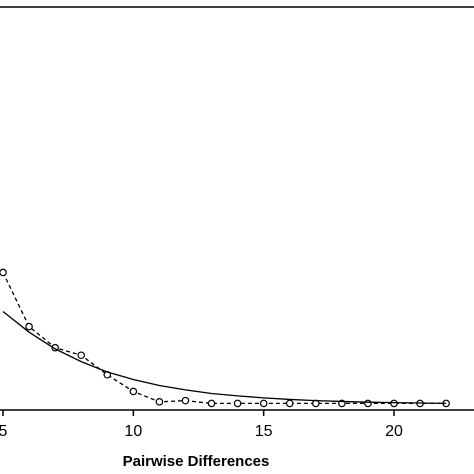 Image resolution: width=474 pixels, height=474 pixels. What do you see at coordinates (394, 431) in the screenshot?
I see `x-tick-label: 20` at bounding box center [394, 431].